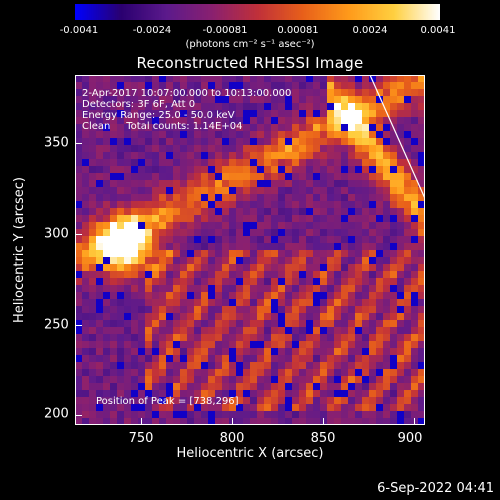  I want to click on y-tick-label: 350, so click(56, 143).